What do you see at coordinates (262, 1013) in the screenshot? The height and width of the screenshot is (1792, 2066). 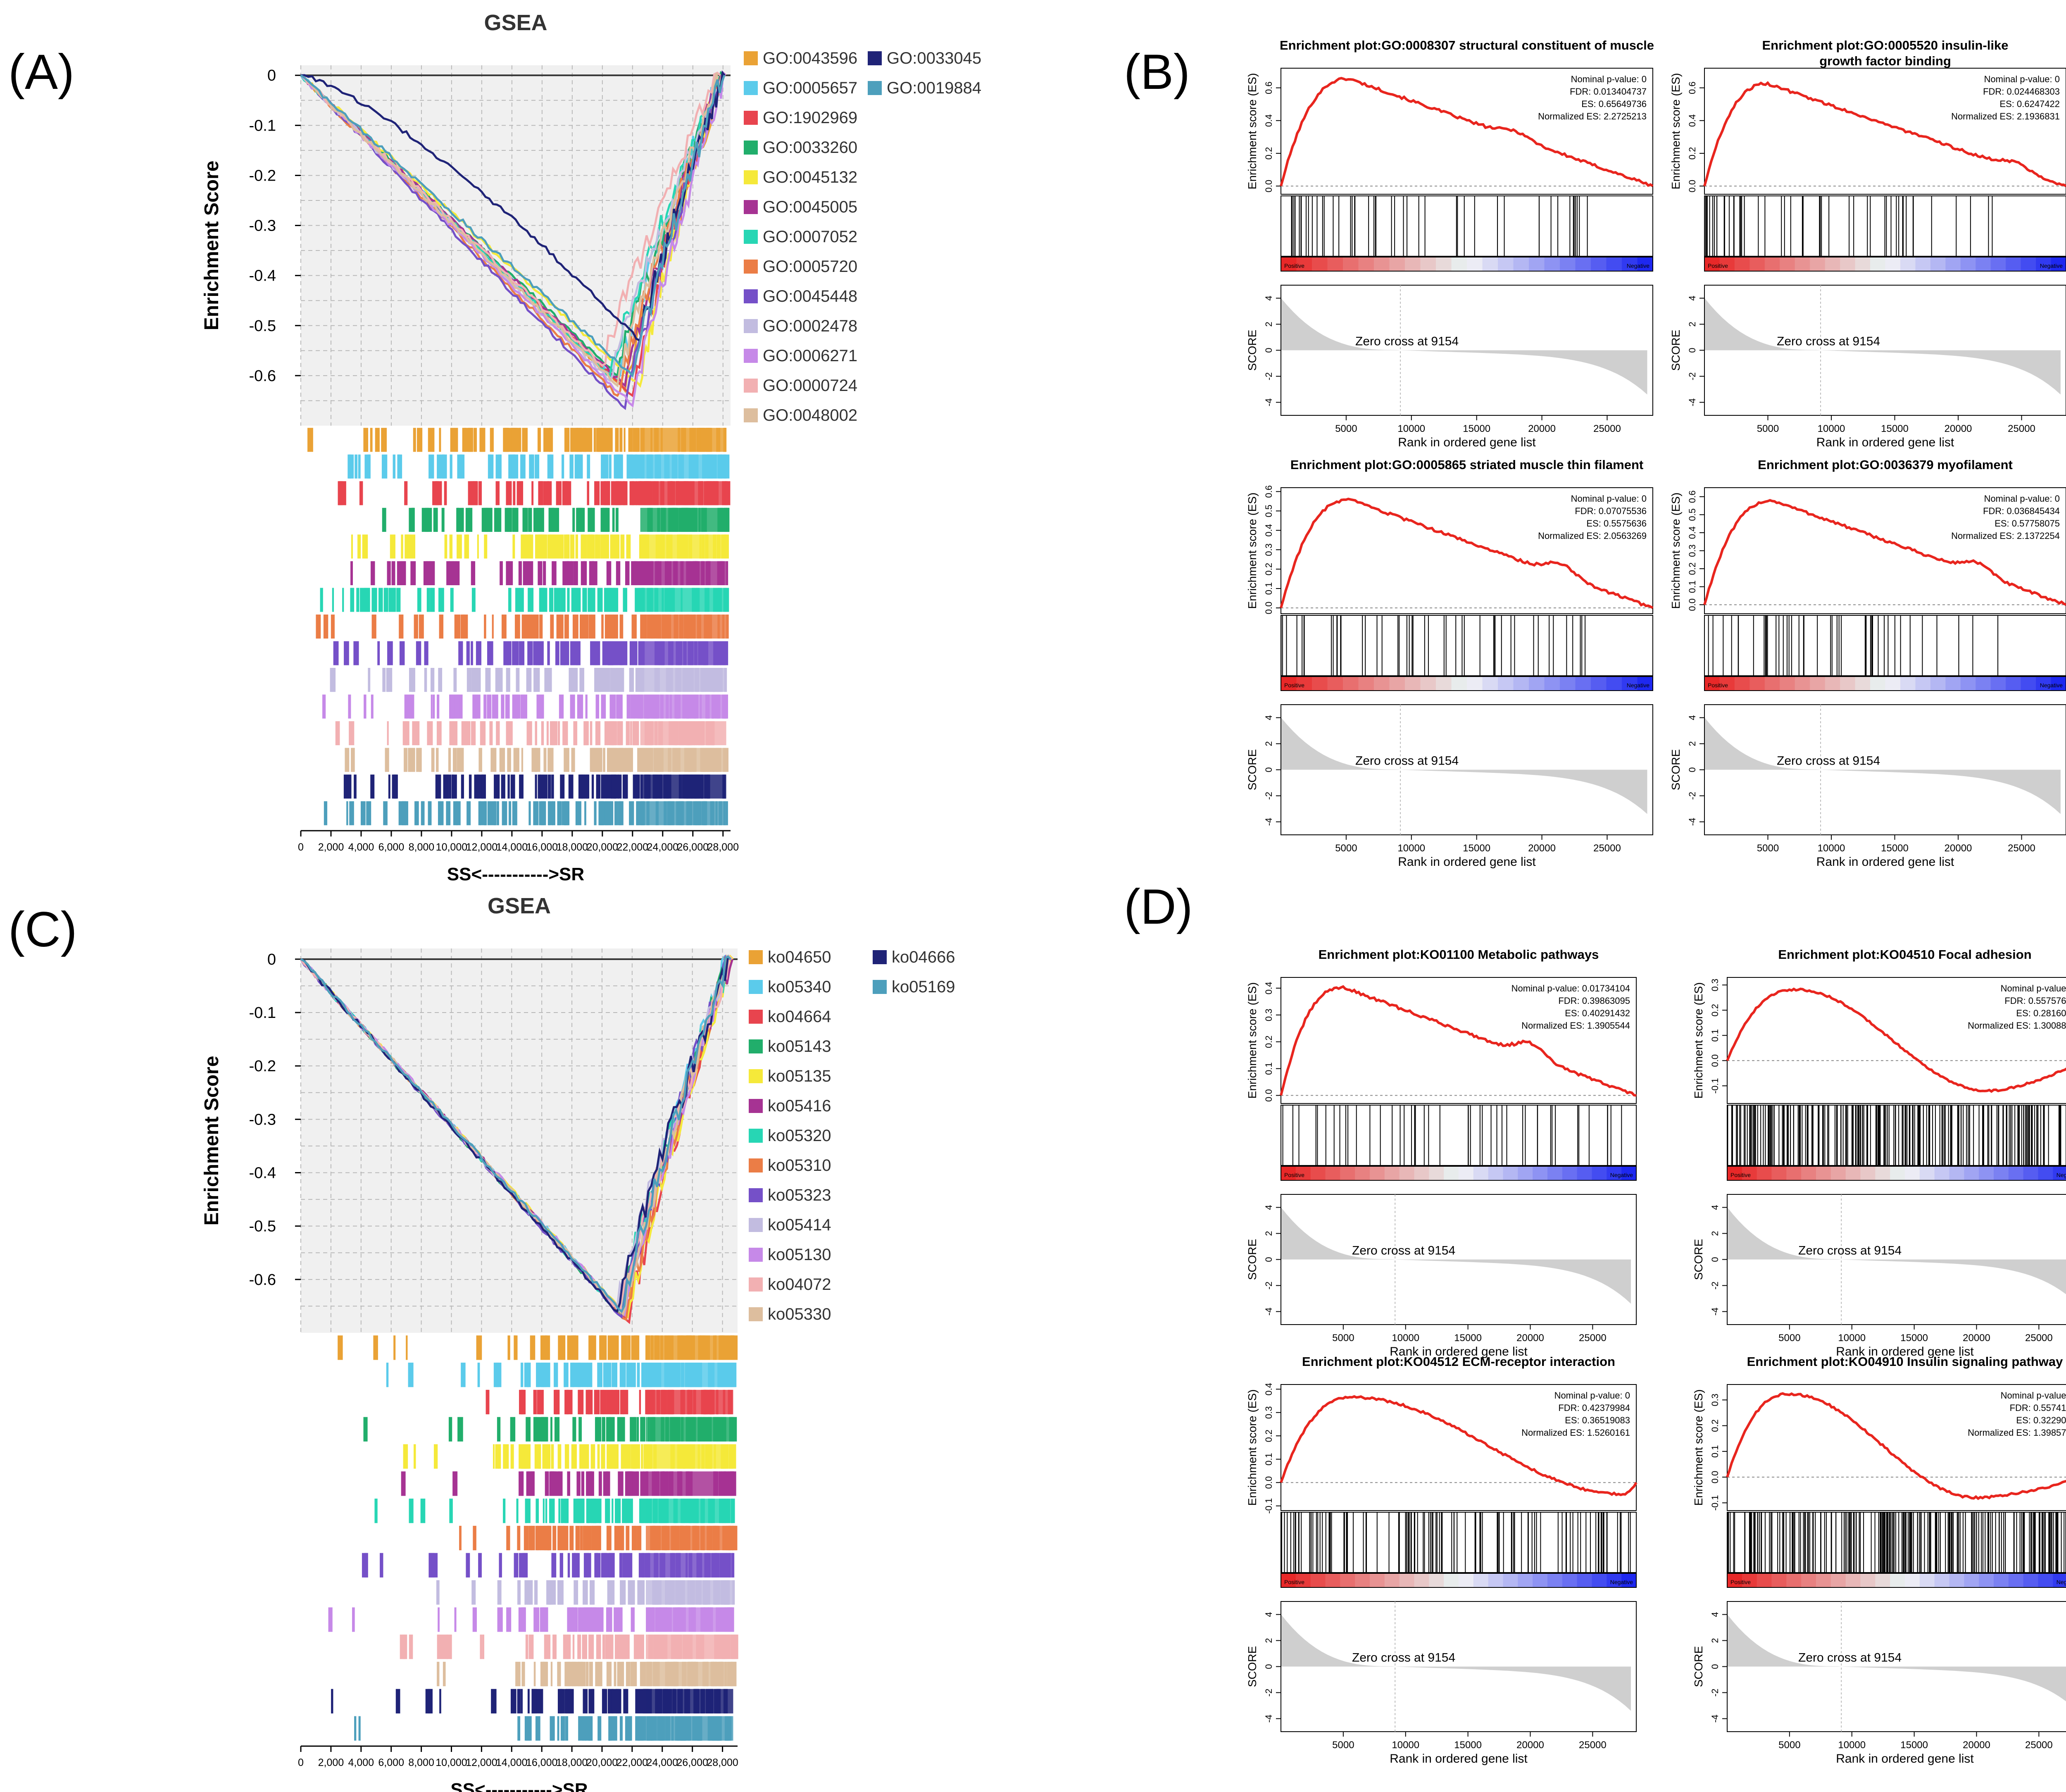 I see `y-tick-label: -0.1` at bounding box center [262, 1013].